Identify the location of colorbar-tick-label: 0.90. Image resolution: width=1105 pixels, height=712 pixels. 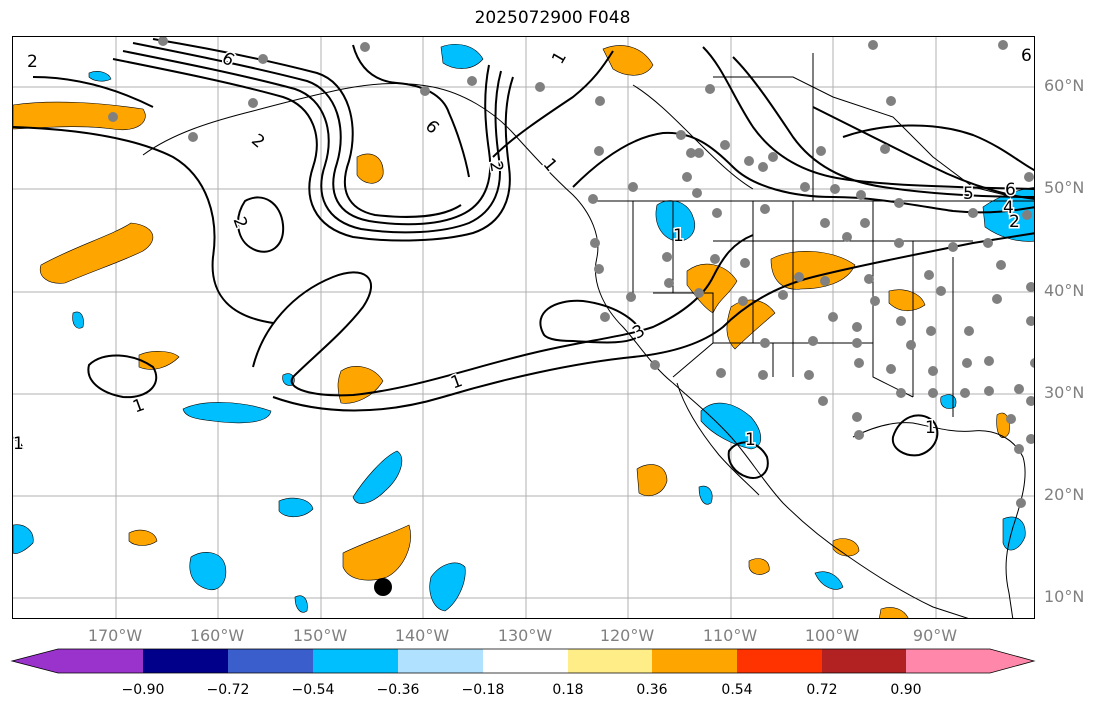
(906, 690).